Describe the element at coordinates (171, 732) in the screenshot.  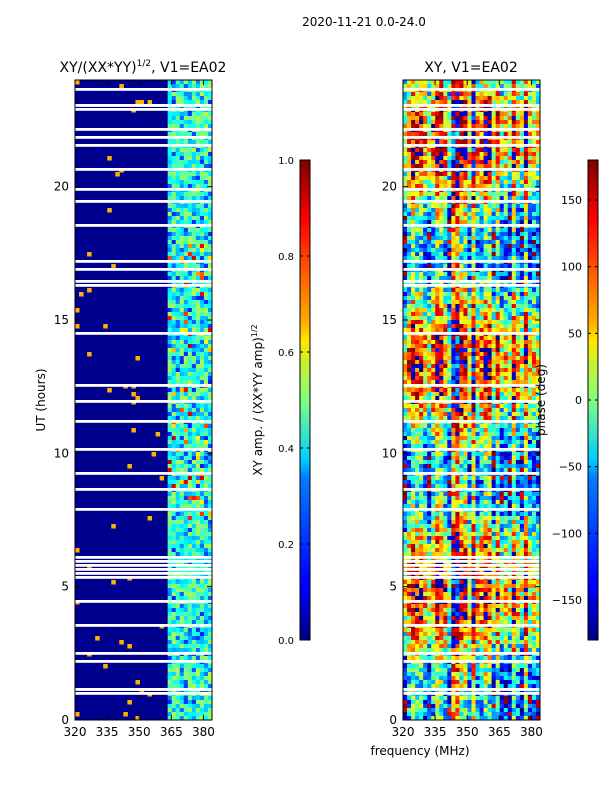
I see `x-tick-label: 365` at that location.